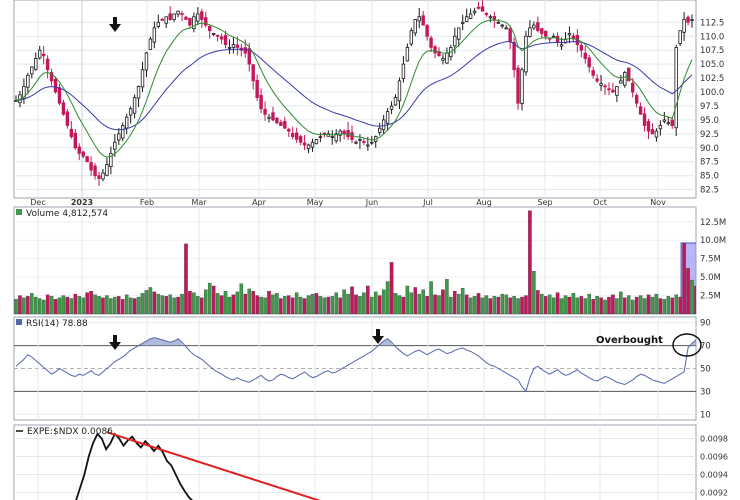 This screenshot has height=500, width=740. I want to click on price-tick-label: 92.5, so click(709, 135).